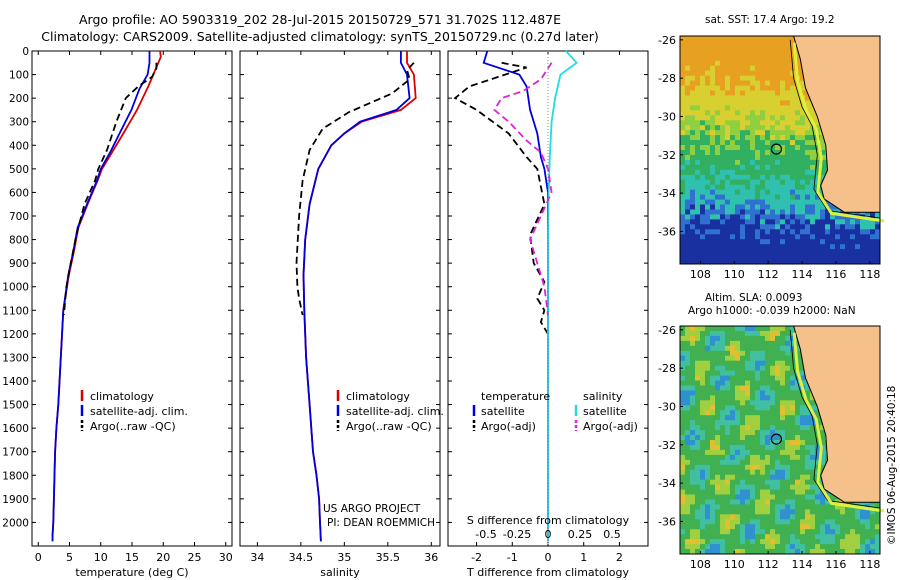  What do you see at coordinates (131, 572) in the screenshot?
I see `x-axis-label: temperature (deg C)` at bounding box center [131, 572].